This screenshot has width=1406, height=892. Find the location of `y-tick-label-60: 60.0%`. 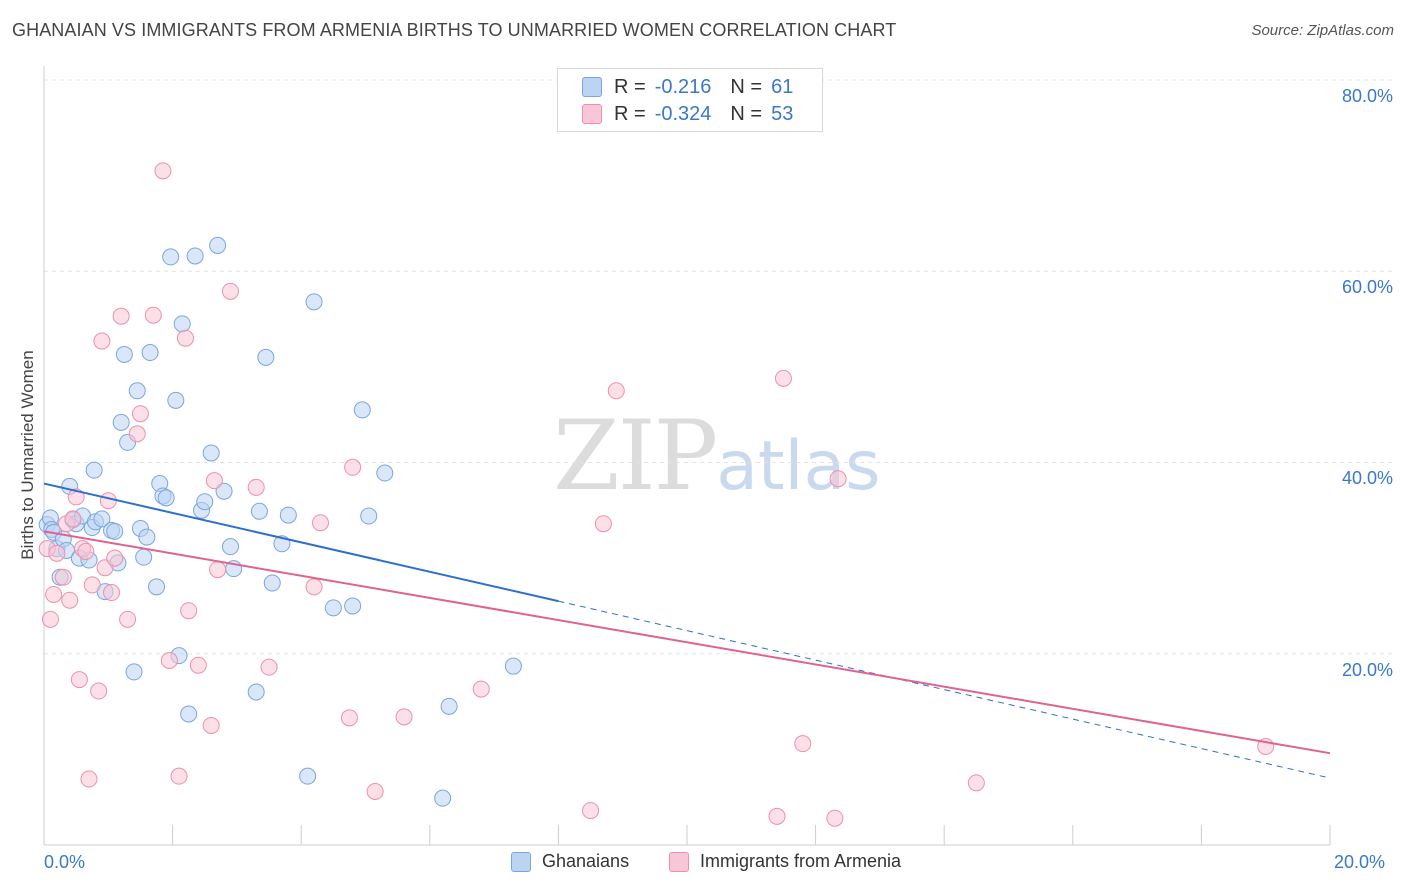

y-tick-label-60: 60.0% is located at coordinates (1367, 287).